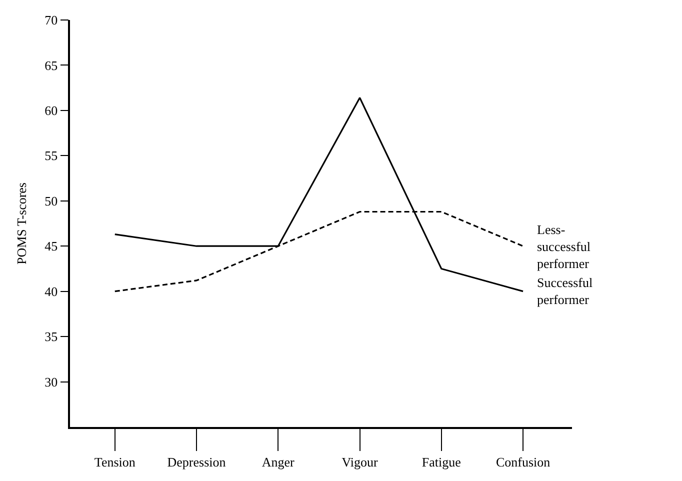 The width and height of the screenshot is (682, 481). What do you see at coordinates (51, 246) in the screenshot?
I see `y-tick-label: 45` at bounding box center [51, 246].